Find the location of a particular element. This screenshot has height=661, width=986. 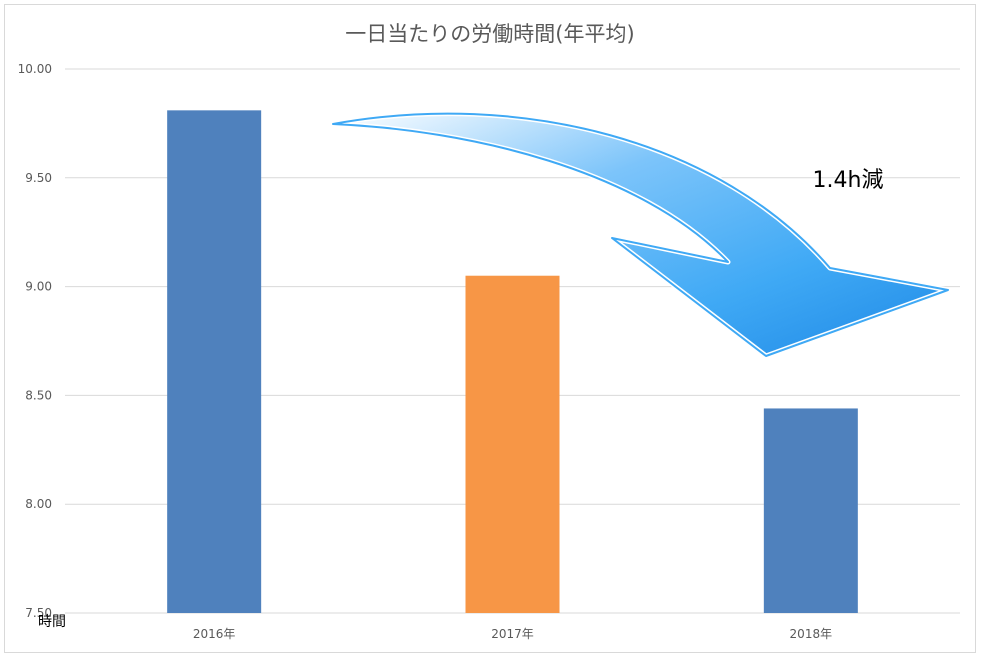

y-axis-ticks: 10.00 9.50 9.00 8.50 8.00 7.50 is located at coordinates (35, 341).